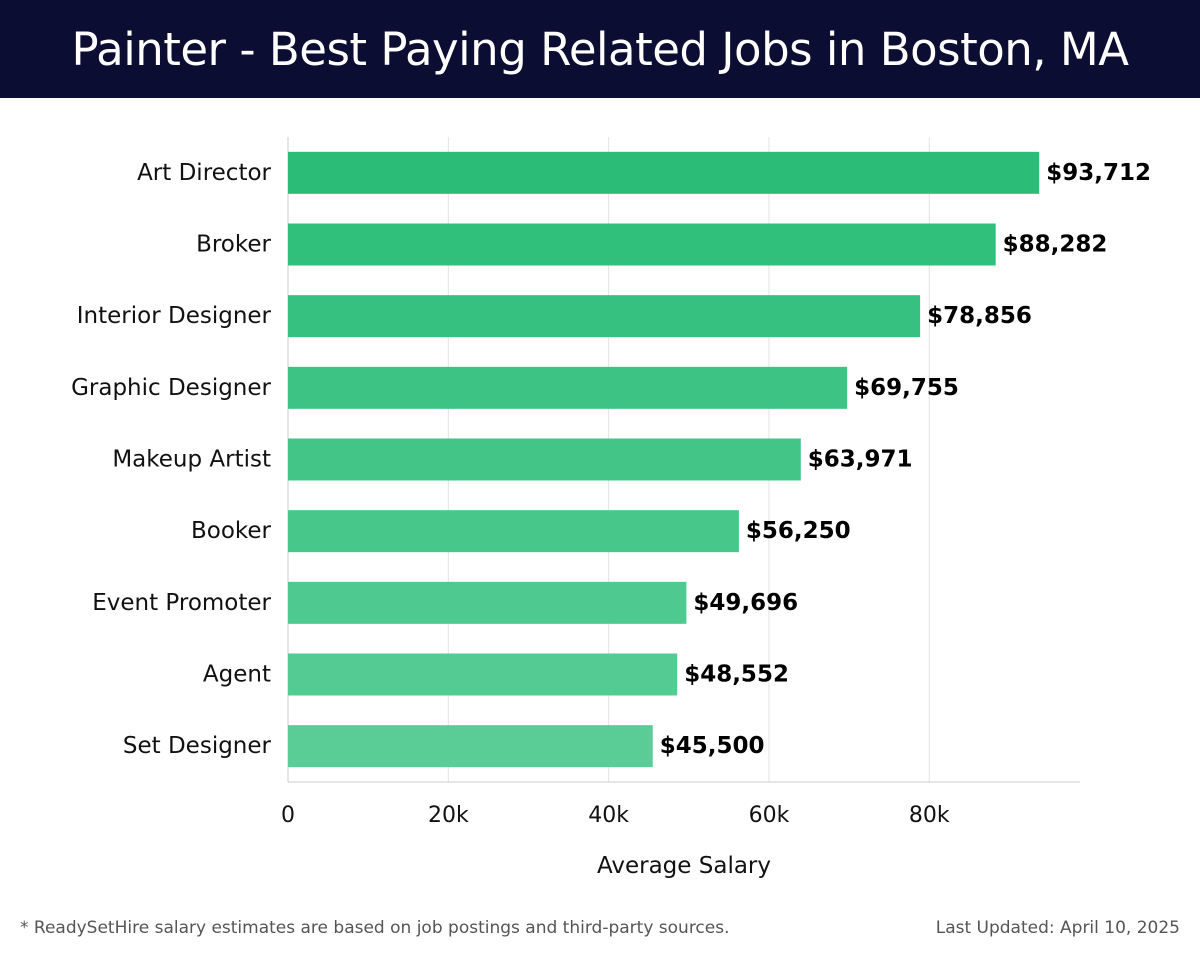 Image resolution: width=1200 pixels, height=958 pixels. Describe the element at coordinates (288, 815) in the screenshot. I see `x-tick-label: 0` at that location.